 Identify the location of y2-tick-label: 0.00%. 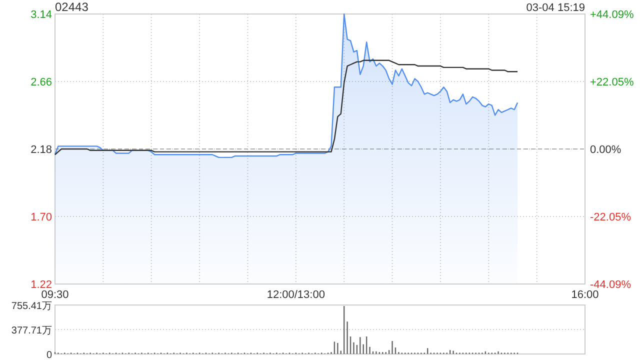
(606, 150).